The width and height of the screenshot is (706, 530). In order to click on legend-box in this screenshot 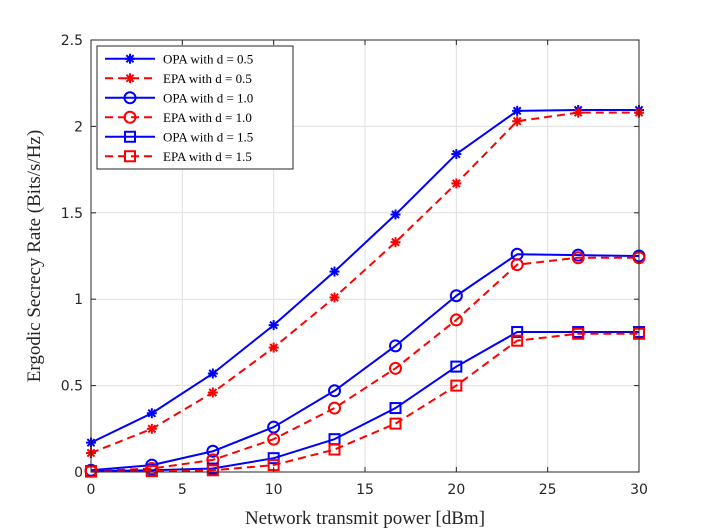, I will do `click(195, 107)`.